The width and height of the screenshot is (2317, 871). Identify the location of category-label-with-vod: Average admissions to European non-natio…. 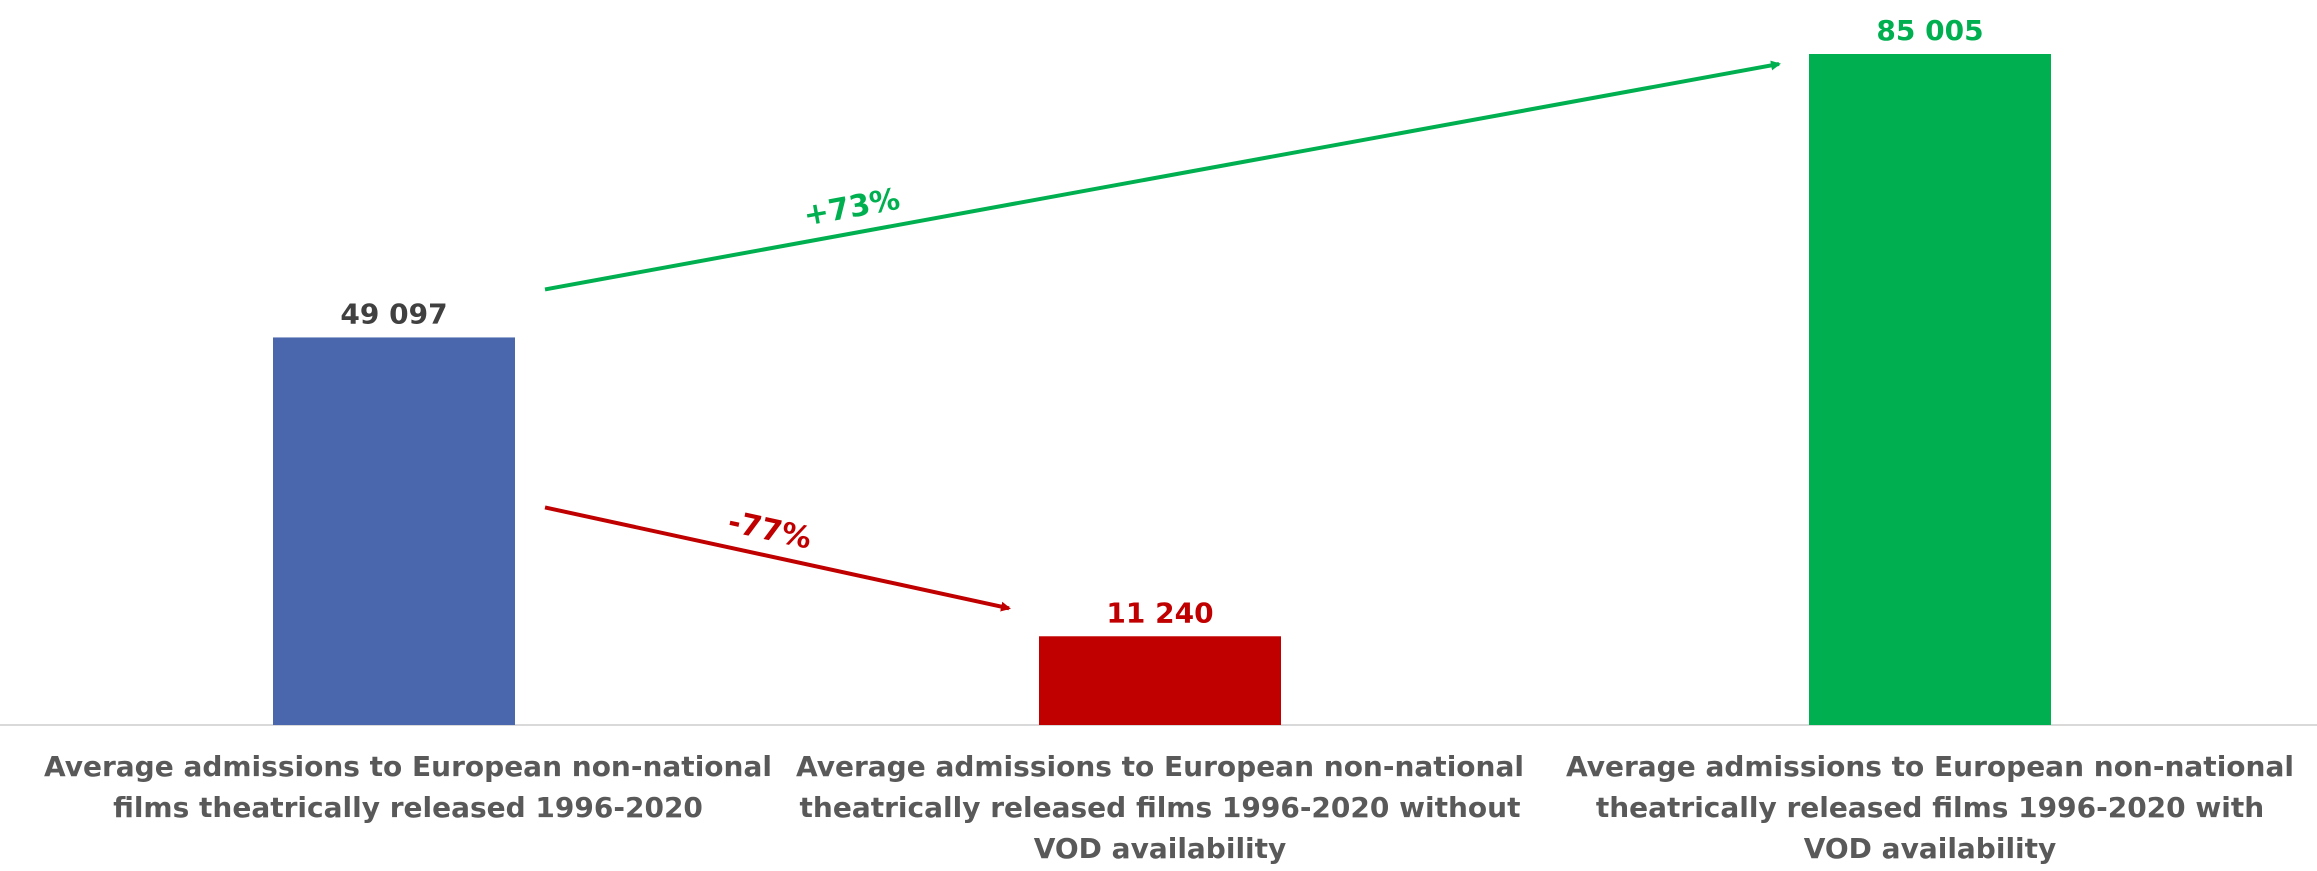
(1930, 807).